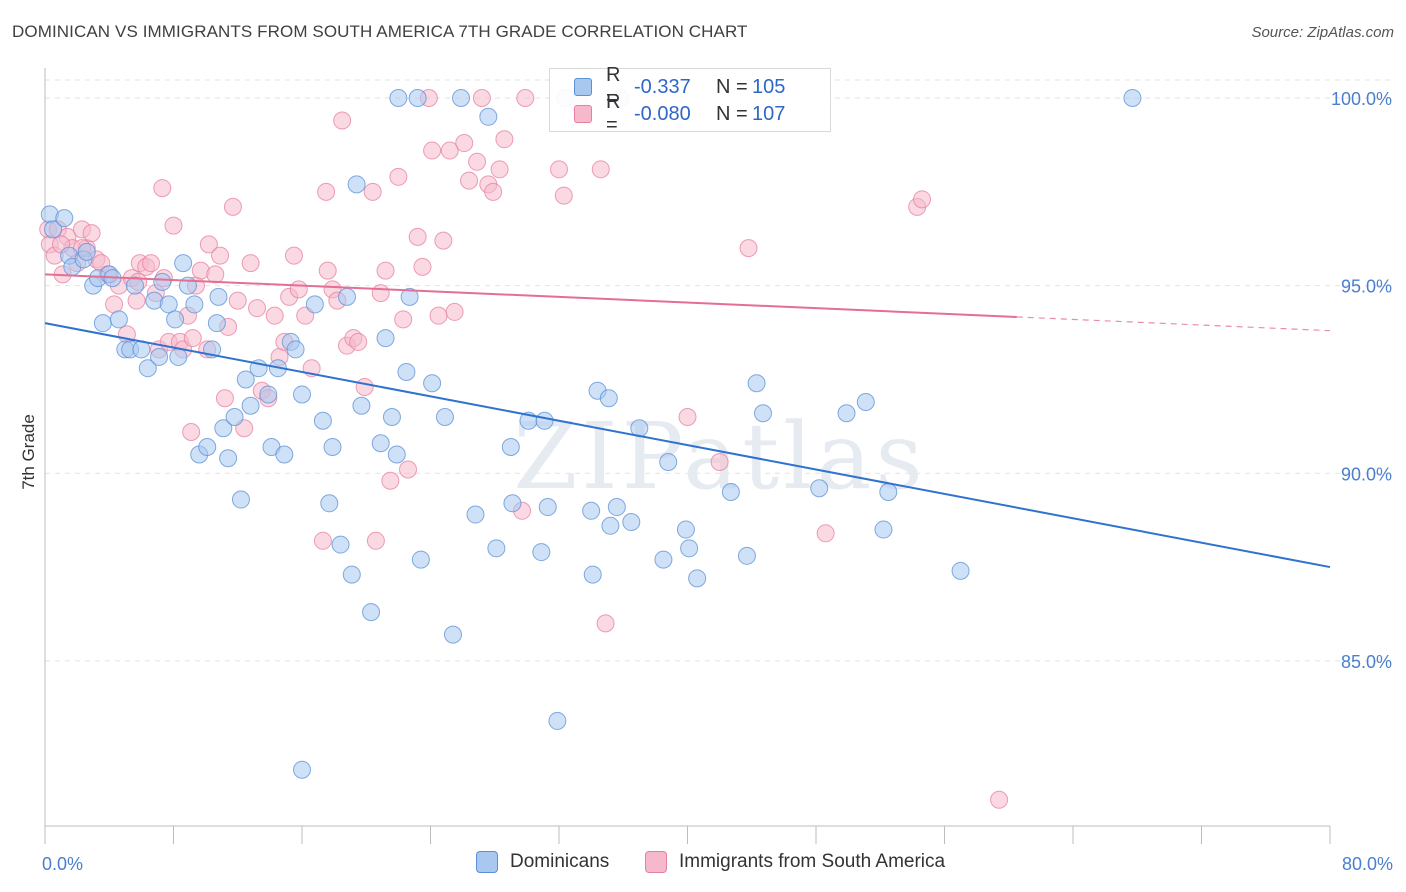 This screenshot has height=892, width=1406. What do you see at coordinates (62, 864) in the screenshot?
I see `x-tick-label: 0.0%` at bounding box center [62, 864].